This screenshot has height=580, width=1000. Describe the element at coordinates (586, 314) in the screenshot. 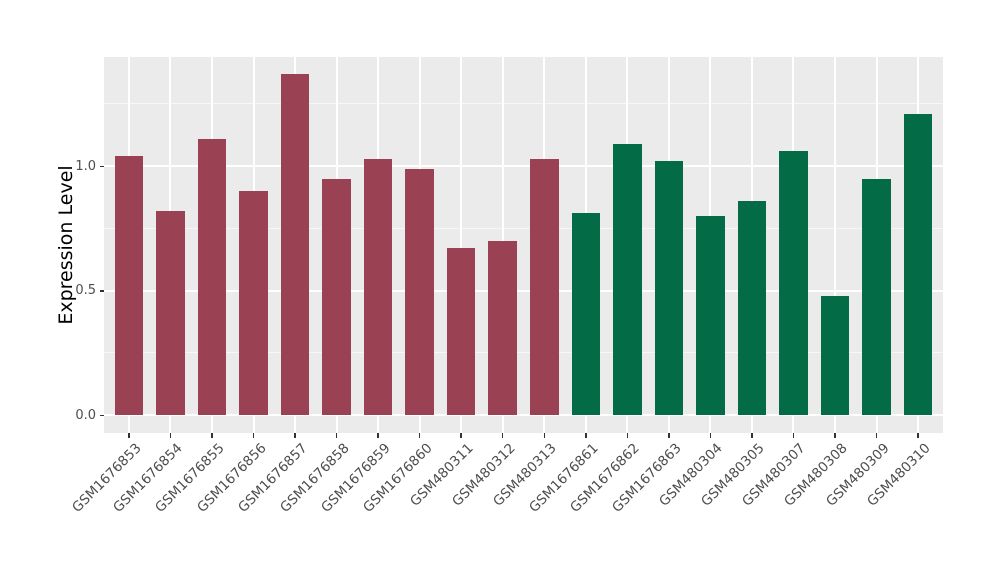

I see `bar-GSM1676861` at that location.